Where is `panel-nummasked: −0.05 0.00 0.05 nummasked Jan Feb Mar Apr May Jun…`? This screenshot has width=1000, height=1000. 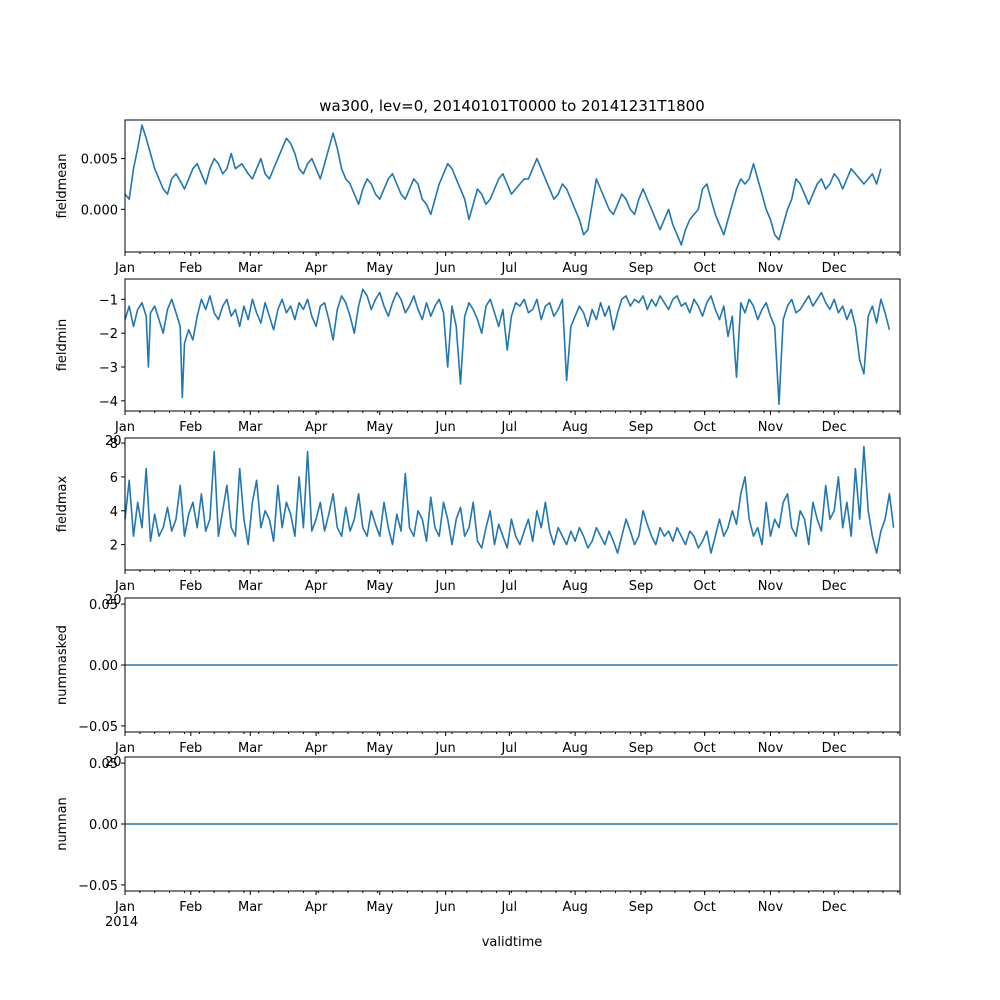
panel-nummasked: −0.05 0.00 0.05 nummasked Jan Feb Mar Apr May Jun… is located at coordinates (478, 683).